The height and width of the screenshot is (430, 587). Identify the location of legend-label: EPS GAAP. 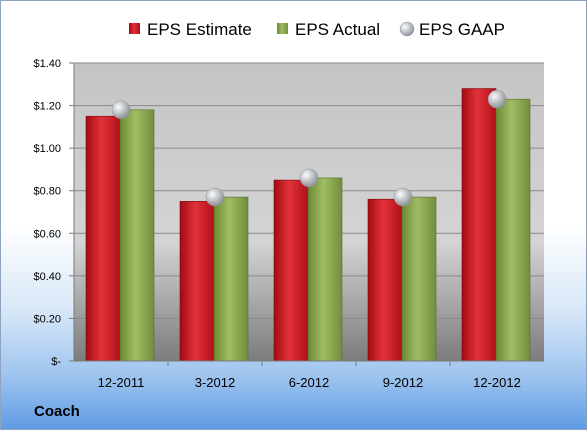
(462, 29).